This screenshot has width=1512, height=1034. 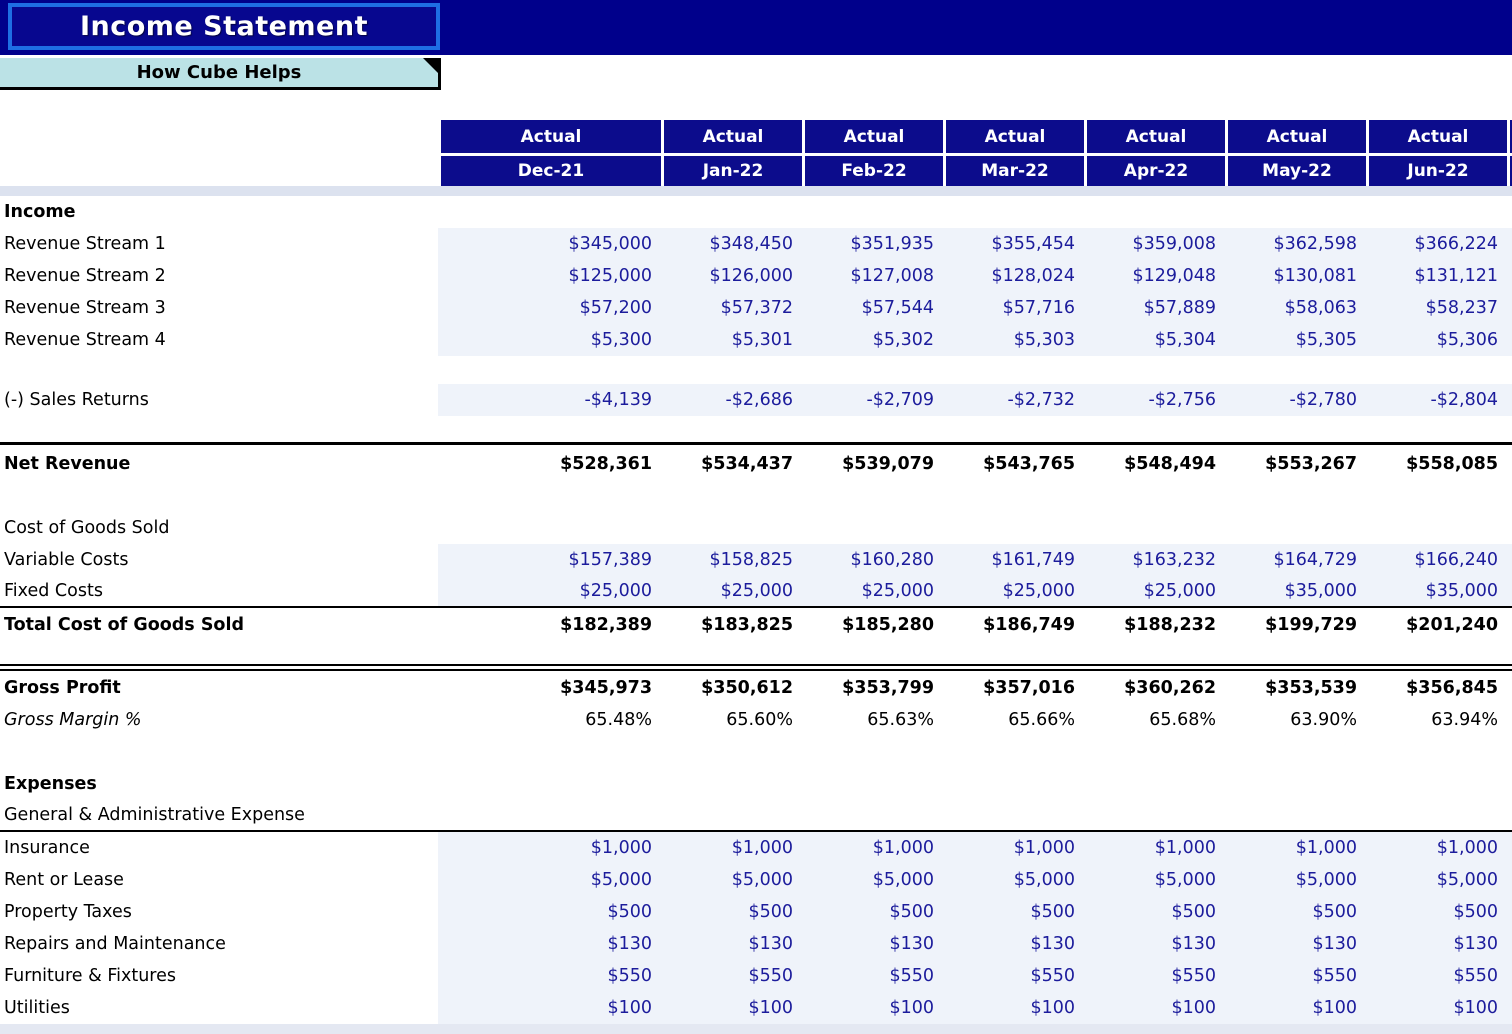 What do you see at coordinates (872, 171) in the screenshot?
I see `header-month-2: Feb-22` at bounding box center [872, 171].